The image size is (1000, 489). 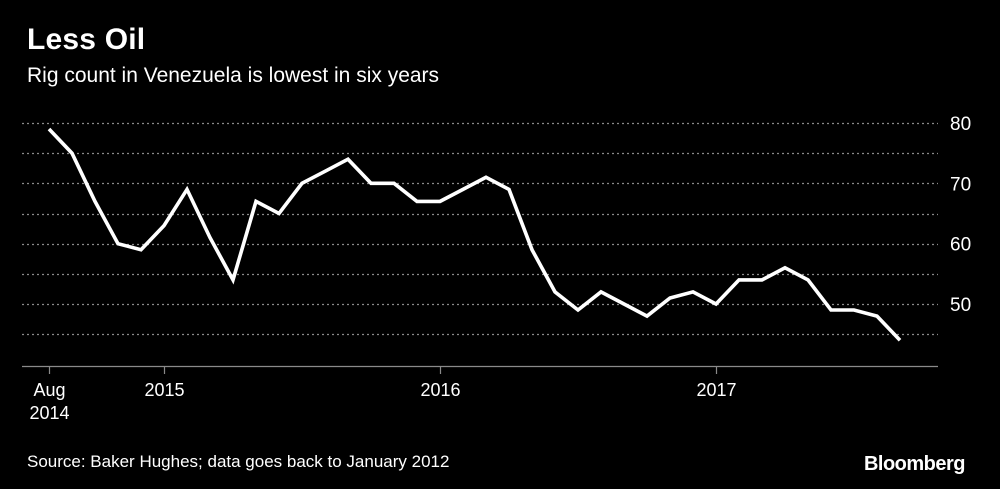 I want to click on x-tick-label-2017: 2017, so click(x=716, y=390).